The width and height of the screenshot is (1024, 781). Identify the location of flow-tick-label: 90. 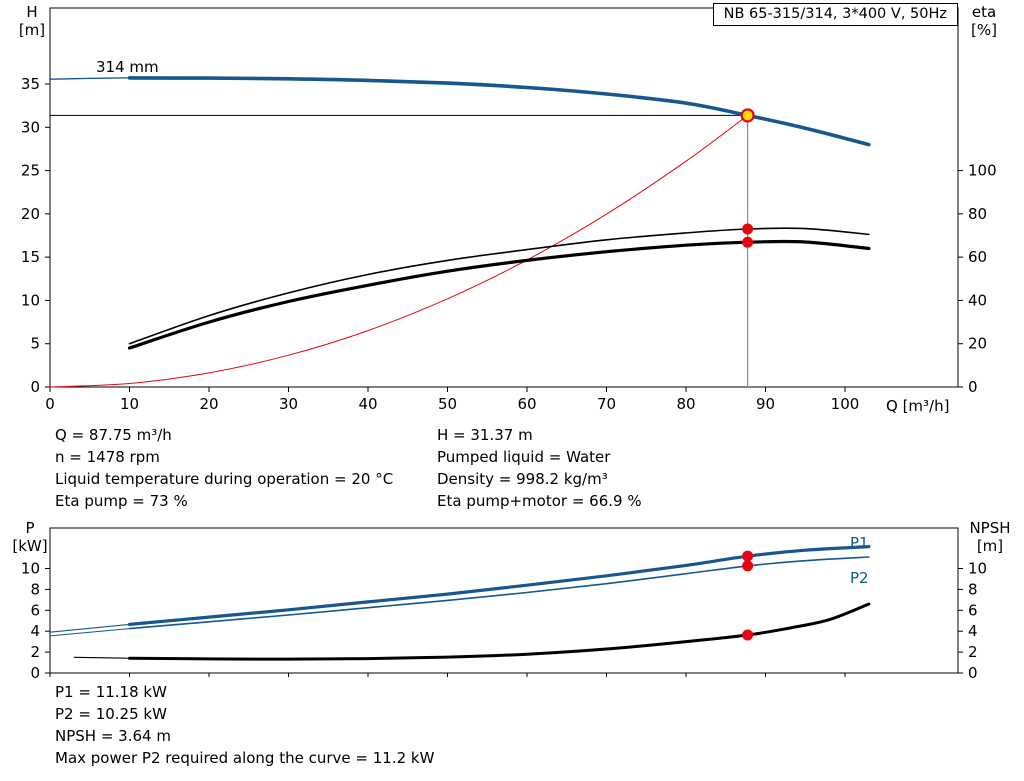
(765, 404).